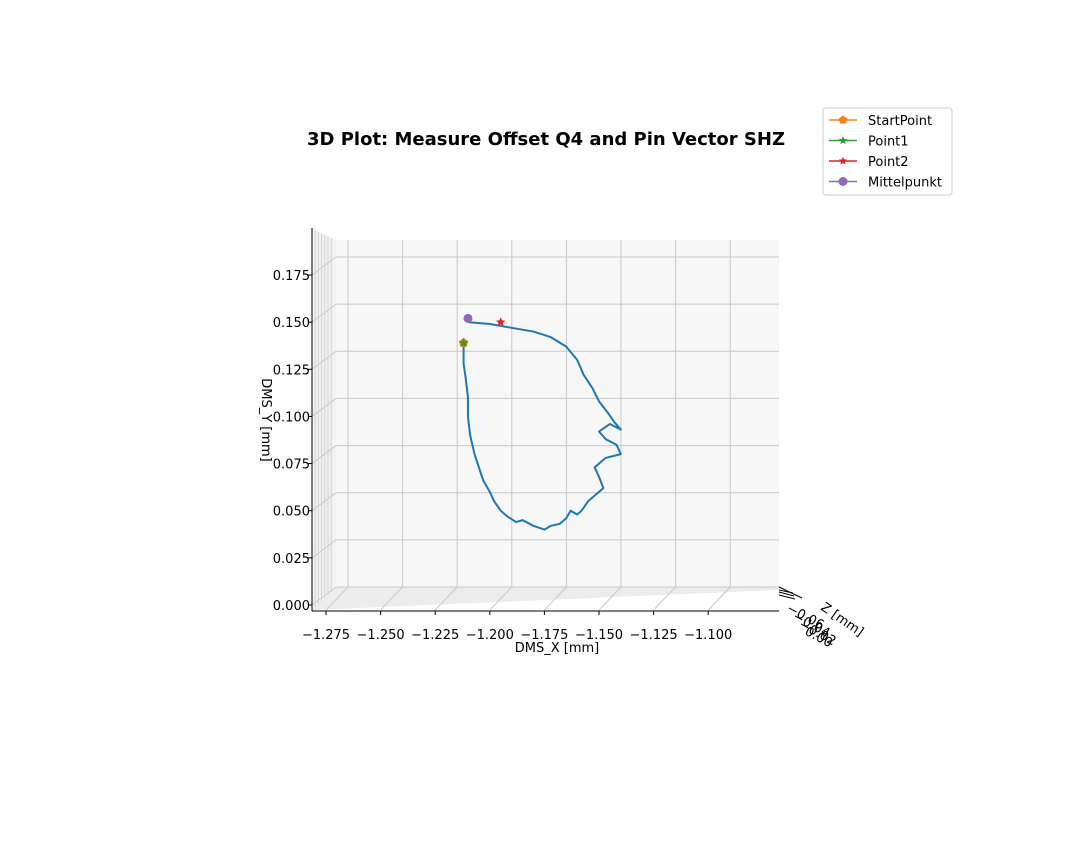 The height and width of the screenshot is (842, 1066). What do you see at coordinates (326, 635) in the screenshot?
I see `x-tick-label: −1.275` at bounding box center [326, 635].